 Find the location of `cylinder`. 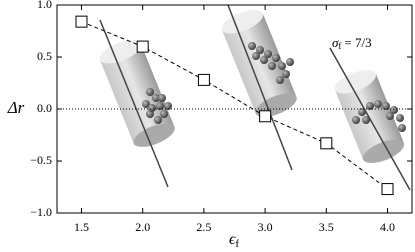

cylinder is located at coordinates (137, 93).